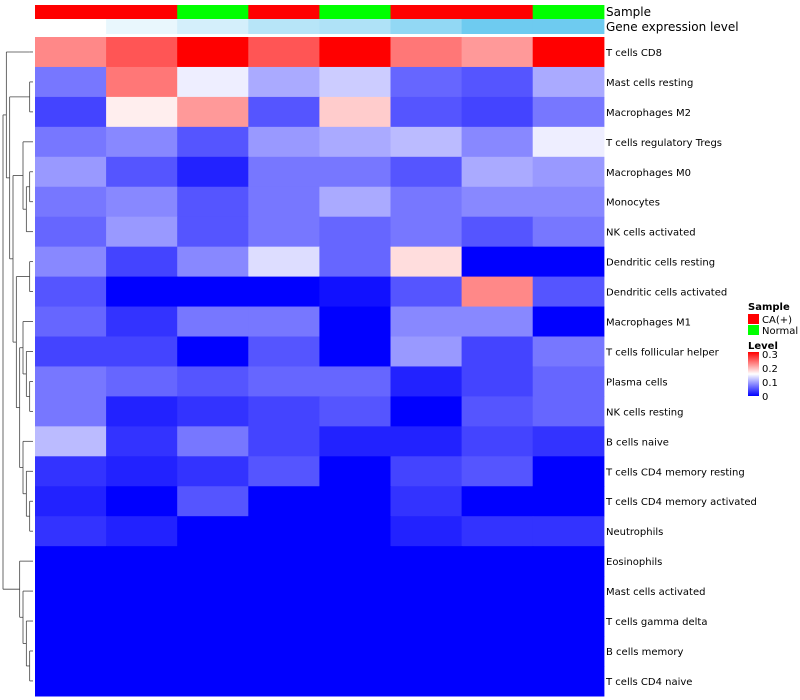 The height and width of the screenshot is (700, 800). Describe the element at coordinates (672, 27) in the screenshot. I see `gene-expression-annotation-label: Gene expression level` at that location.